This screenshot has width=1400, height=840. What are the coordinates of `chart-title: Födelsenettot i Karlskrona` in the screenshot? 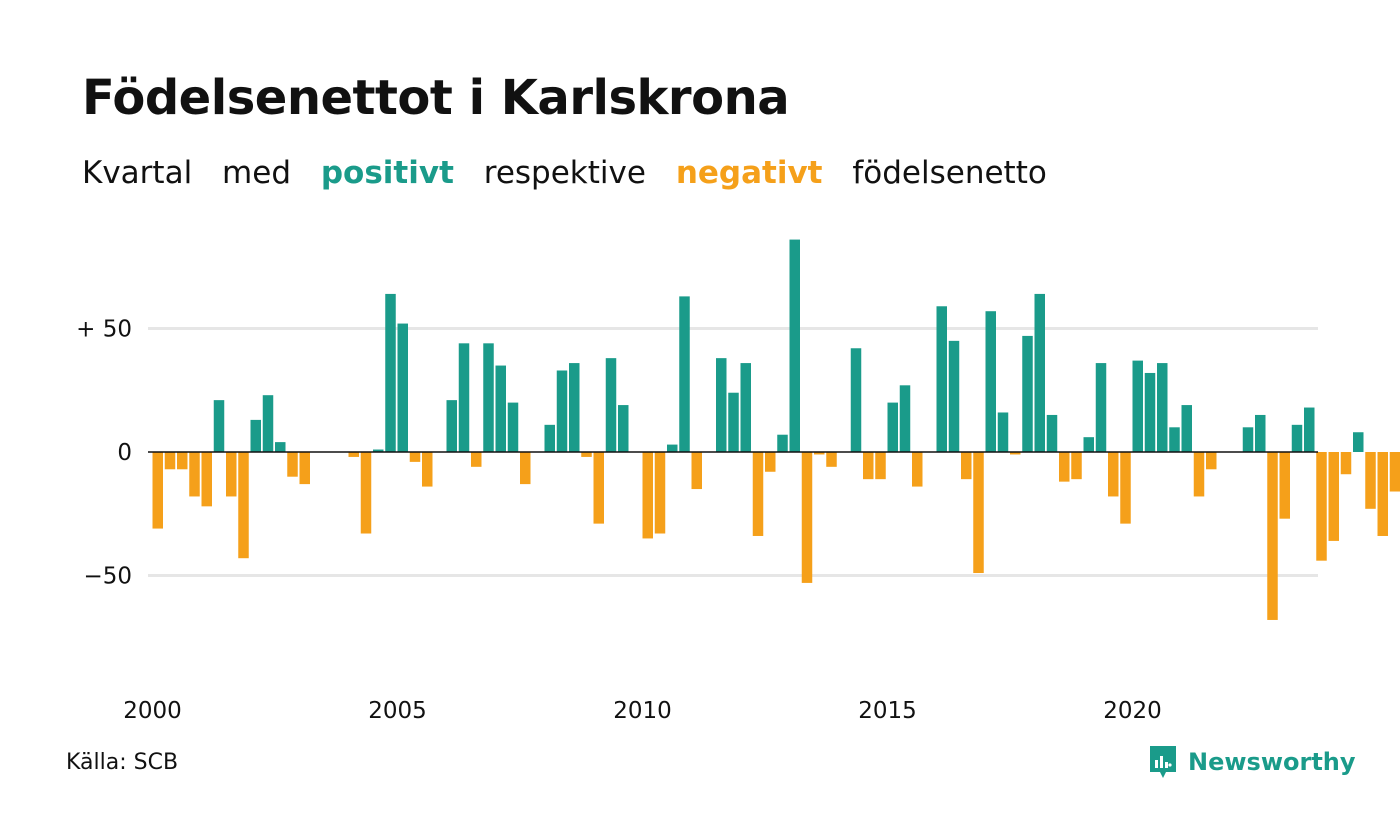 It's located at (436, 98).